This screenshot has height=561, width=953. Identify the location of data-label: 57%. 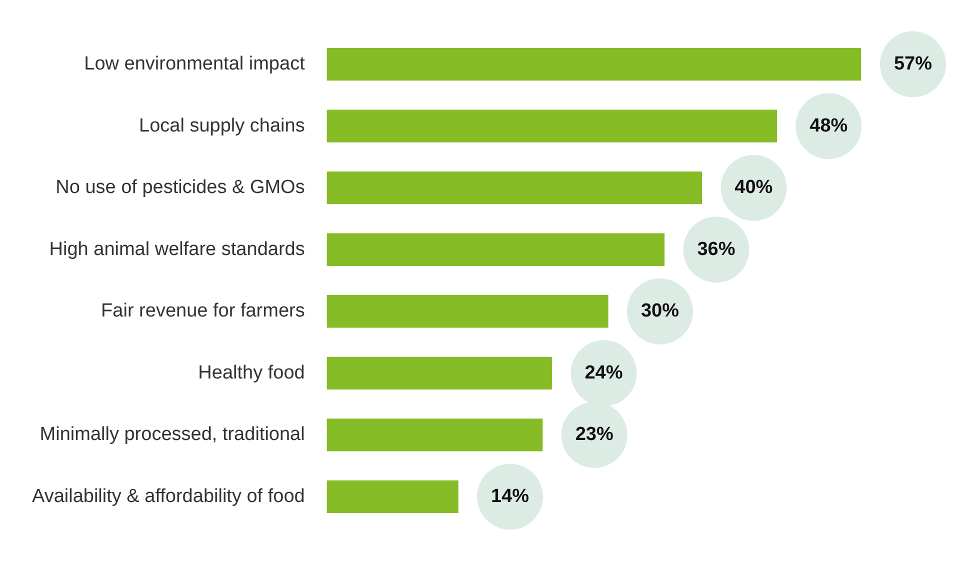
(913, 64).